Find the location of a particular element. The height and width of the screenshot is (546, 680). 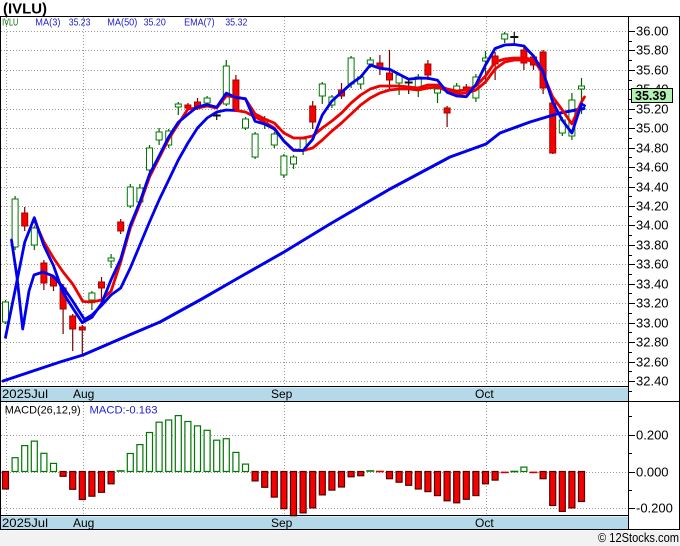

svg-text: 0.000 is located at coordinates (652, 472).